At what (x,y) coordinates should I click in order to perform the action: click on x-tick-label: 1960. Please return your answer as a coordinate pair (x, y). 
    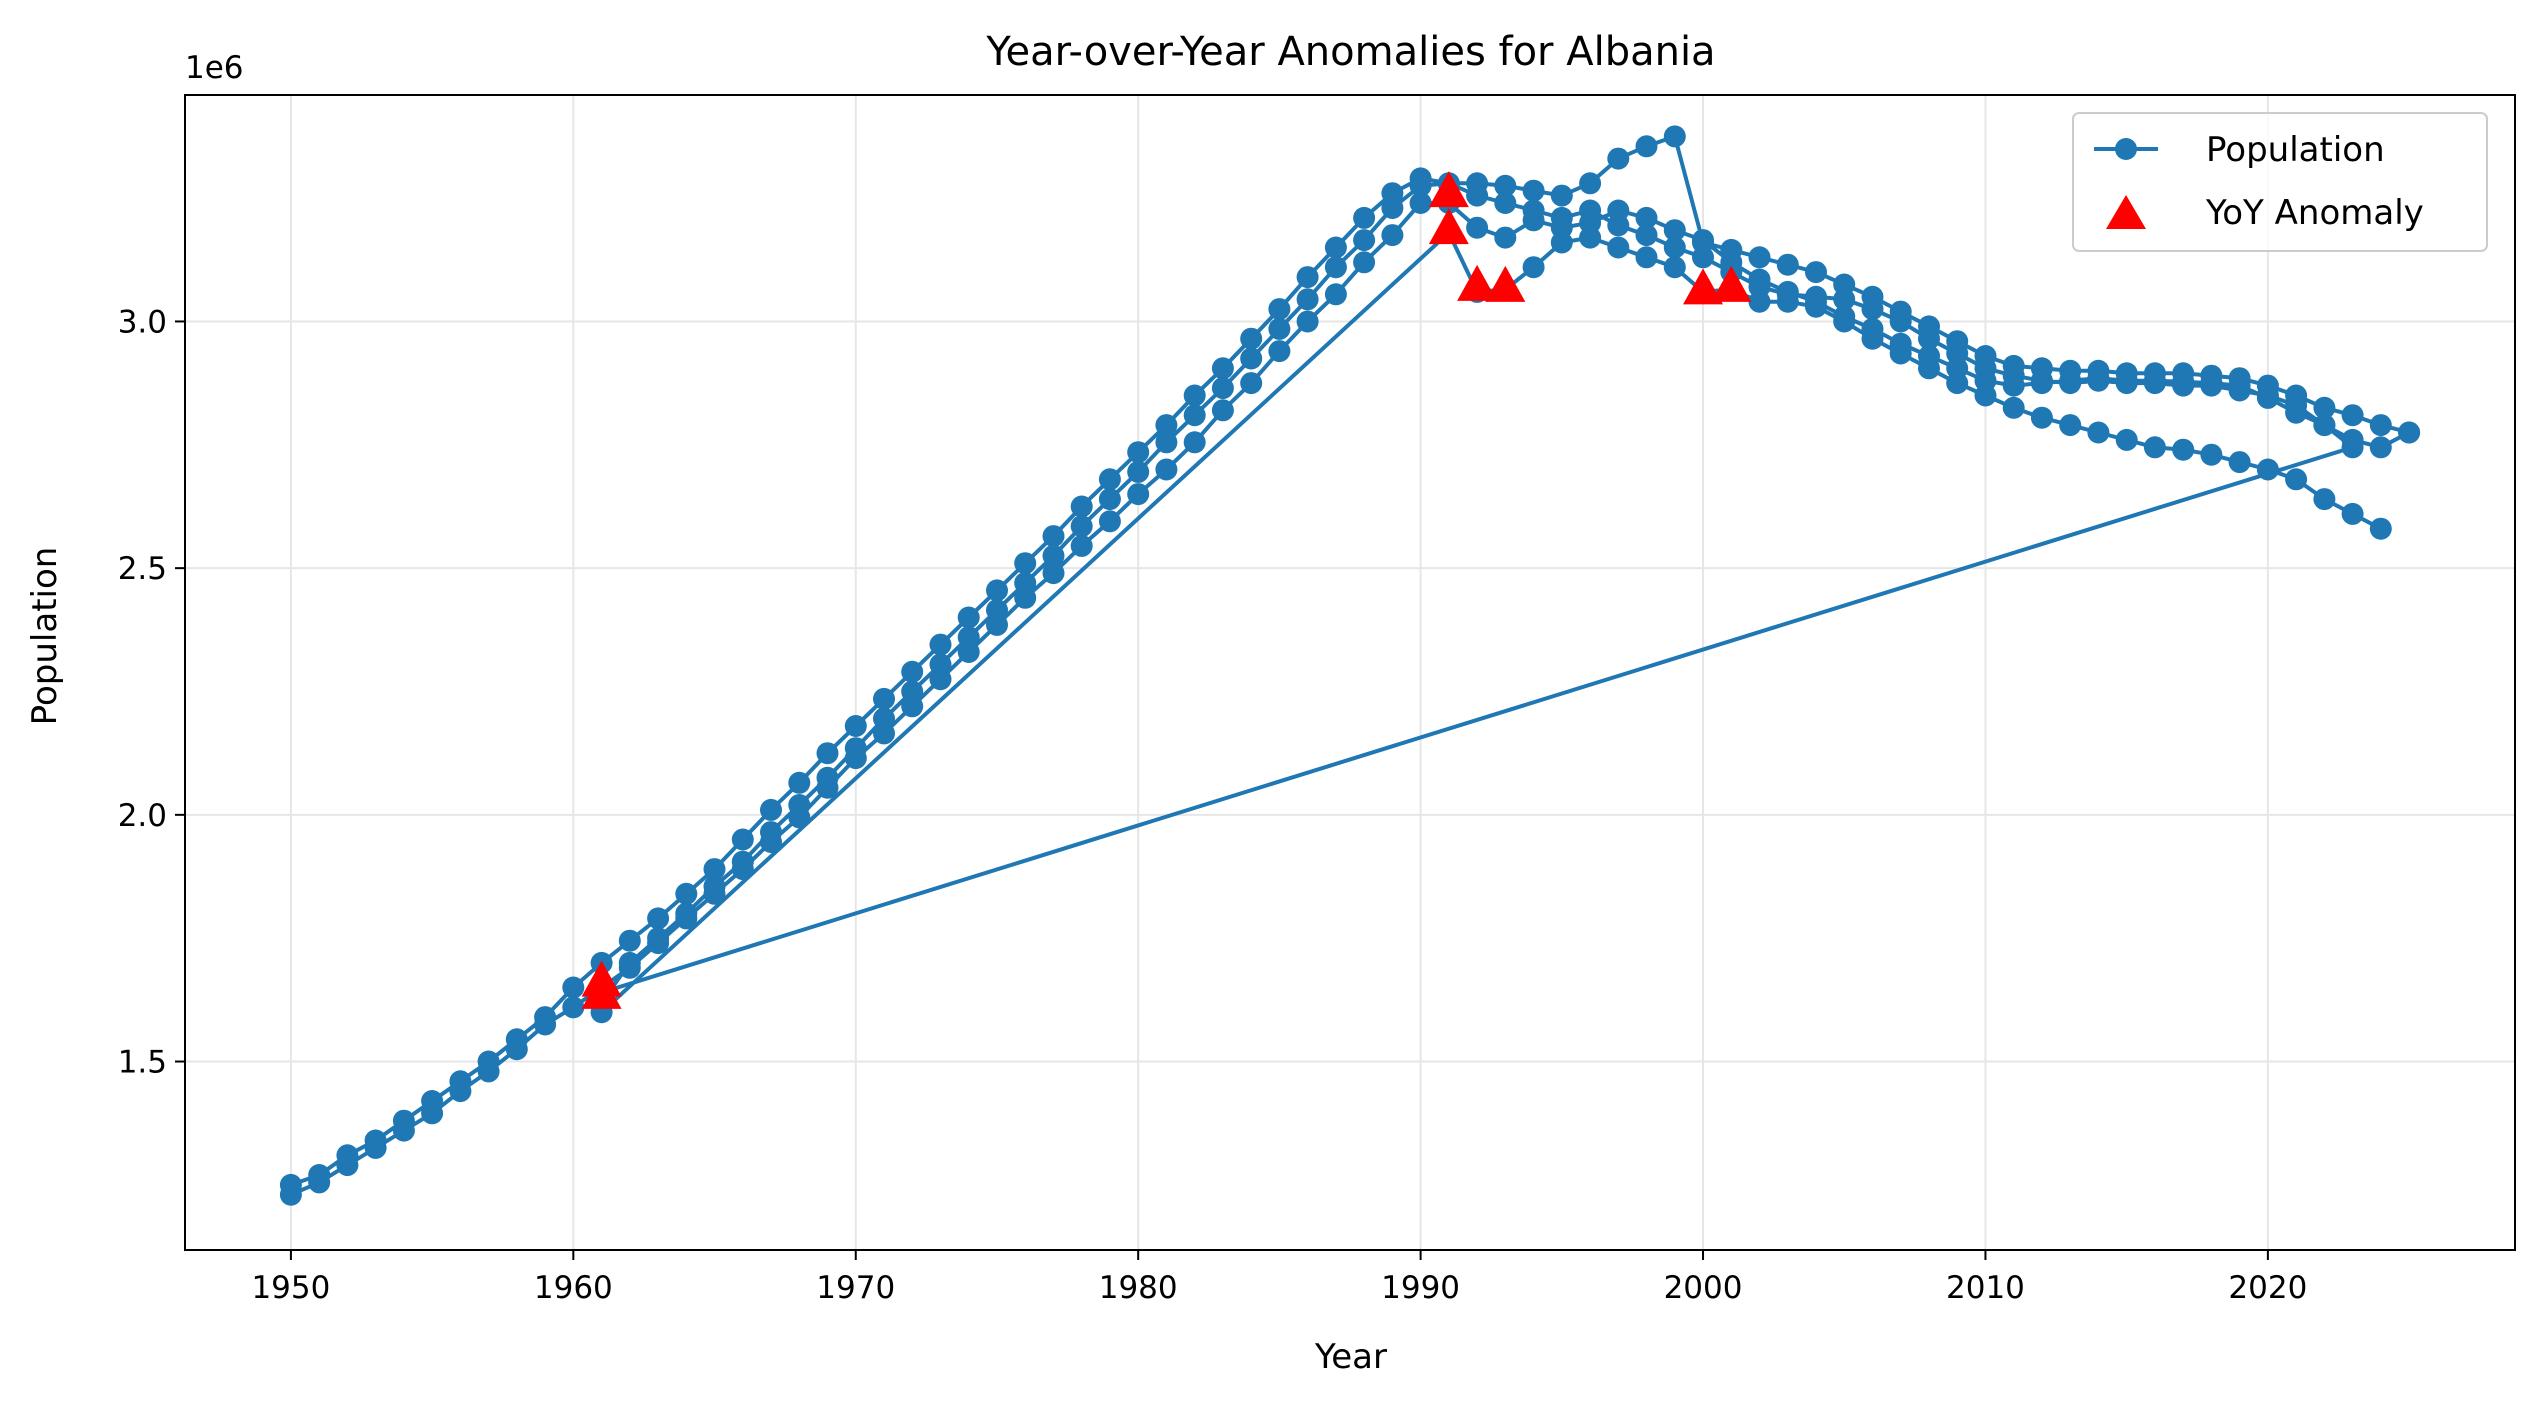
    Looking at the image, I should click on (573, 1288).